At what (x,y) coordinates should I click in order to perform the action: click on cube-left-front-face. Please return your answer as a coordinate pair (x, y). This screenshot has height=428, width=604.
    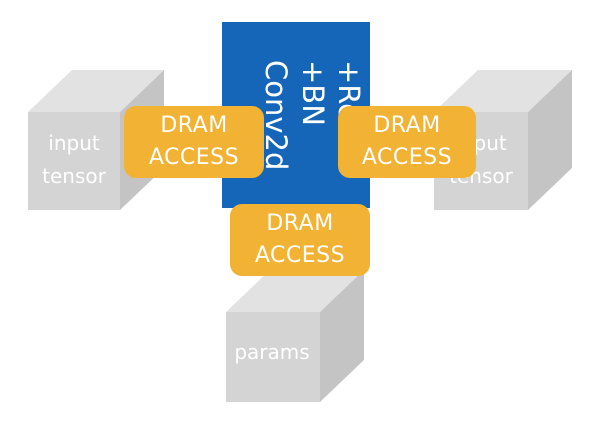
    Looking at the image, I should click on (74, 161).